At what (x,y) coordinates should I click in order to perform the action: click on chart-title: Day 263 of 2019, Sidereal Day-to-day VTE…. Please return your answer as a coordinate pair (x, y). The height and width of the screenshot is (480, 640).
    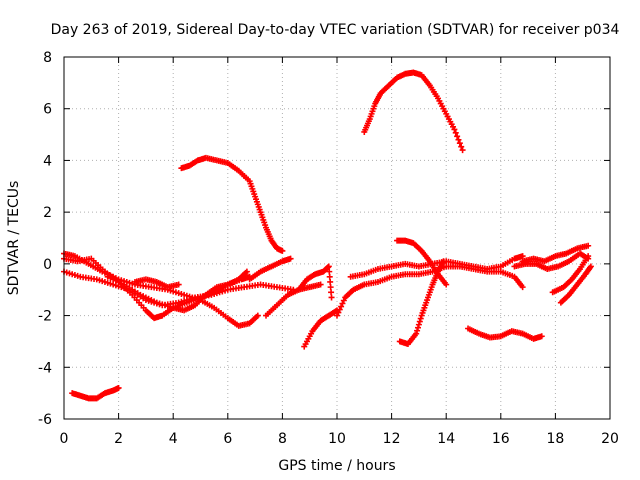
    Looking at the image, I should click on (335, 30).